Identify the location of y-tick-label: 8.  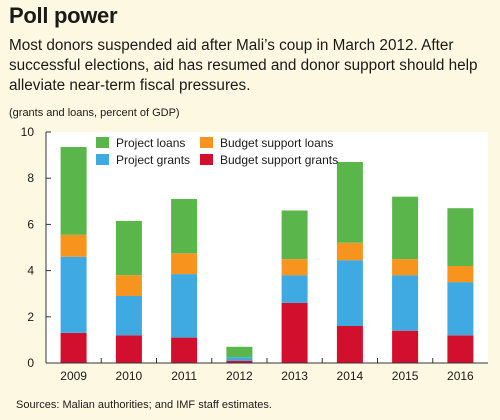
(30, 178).